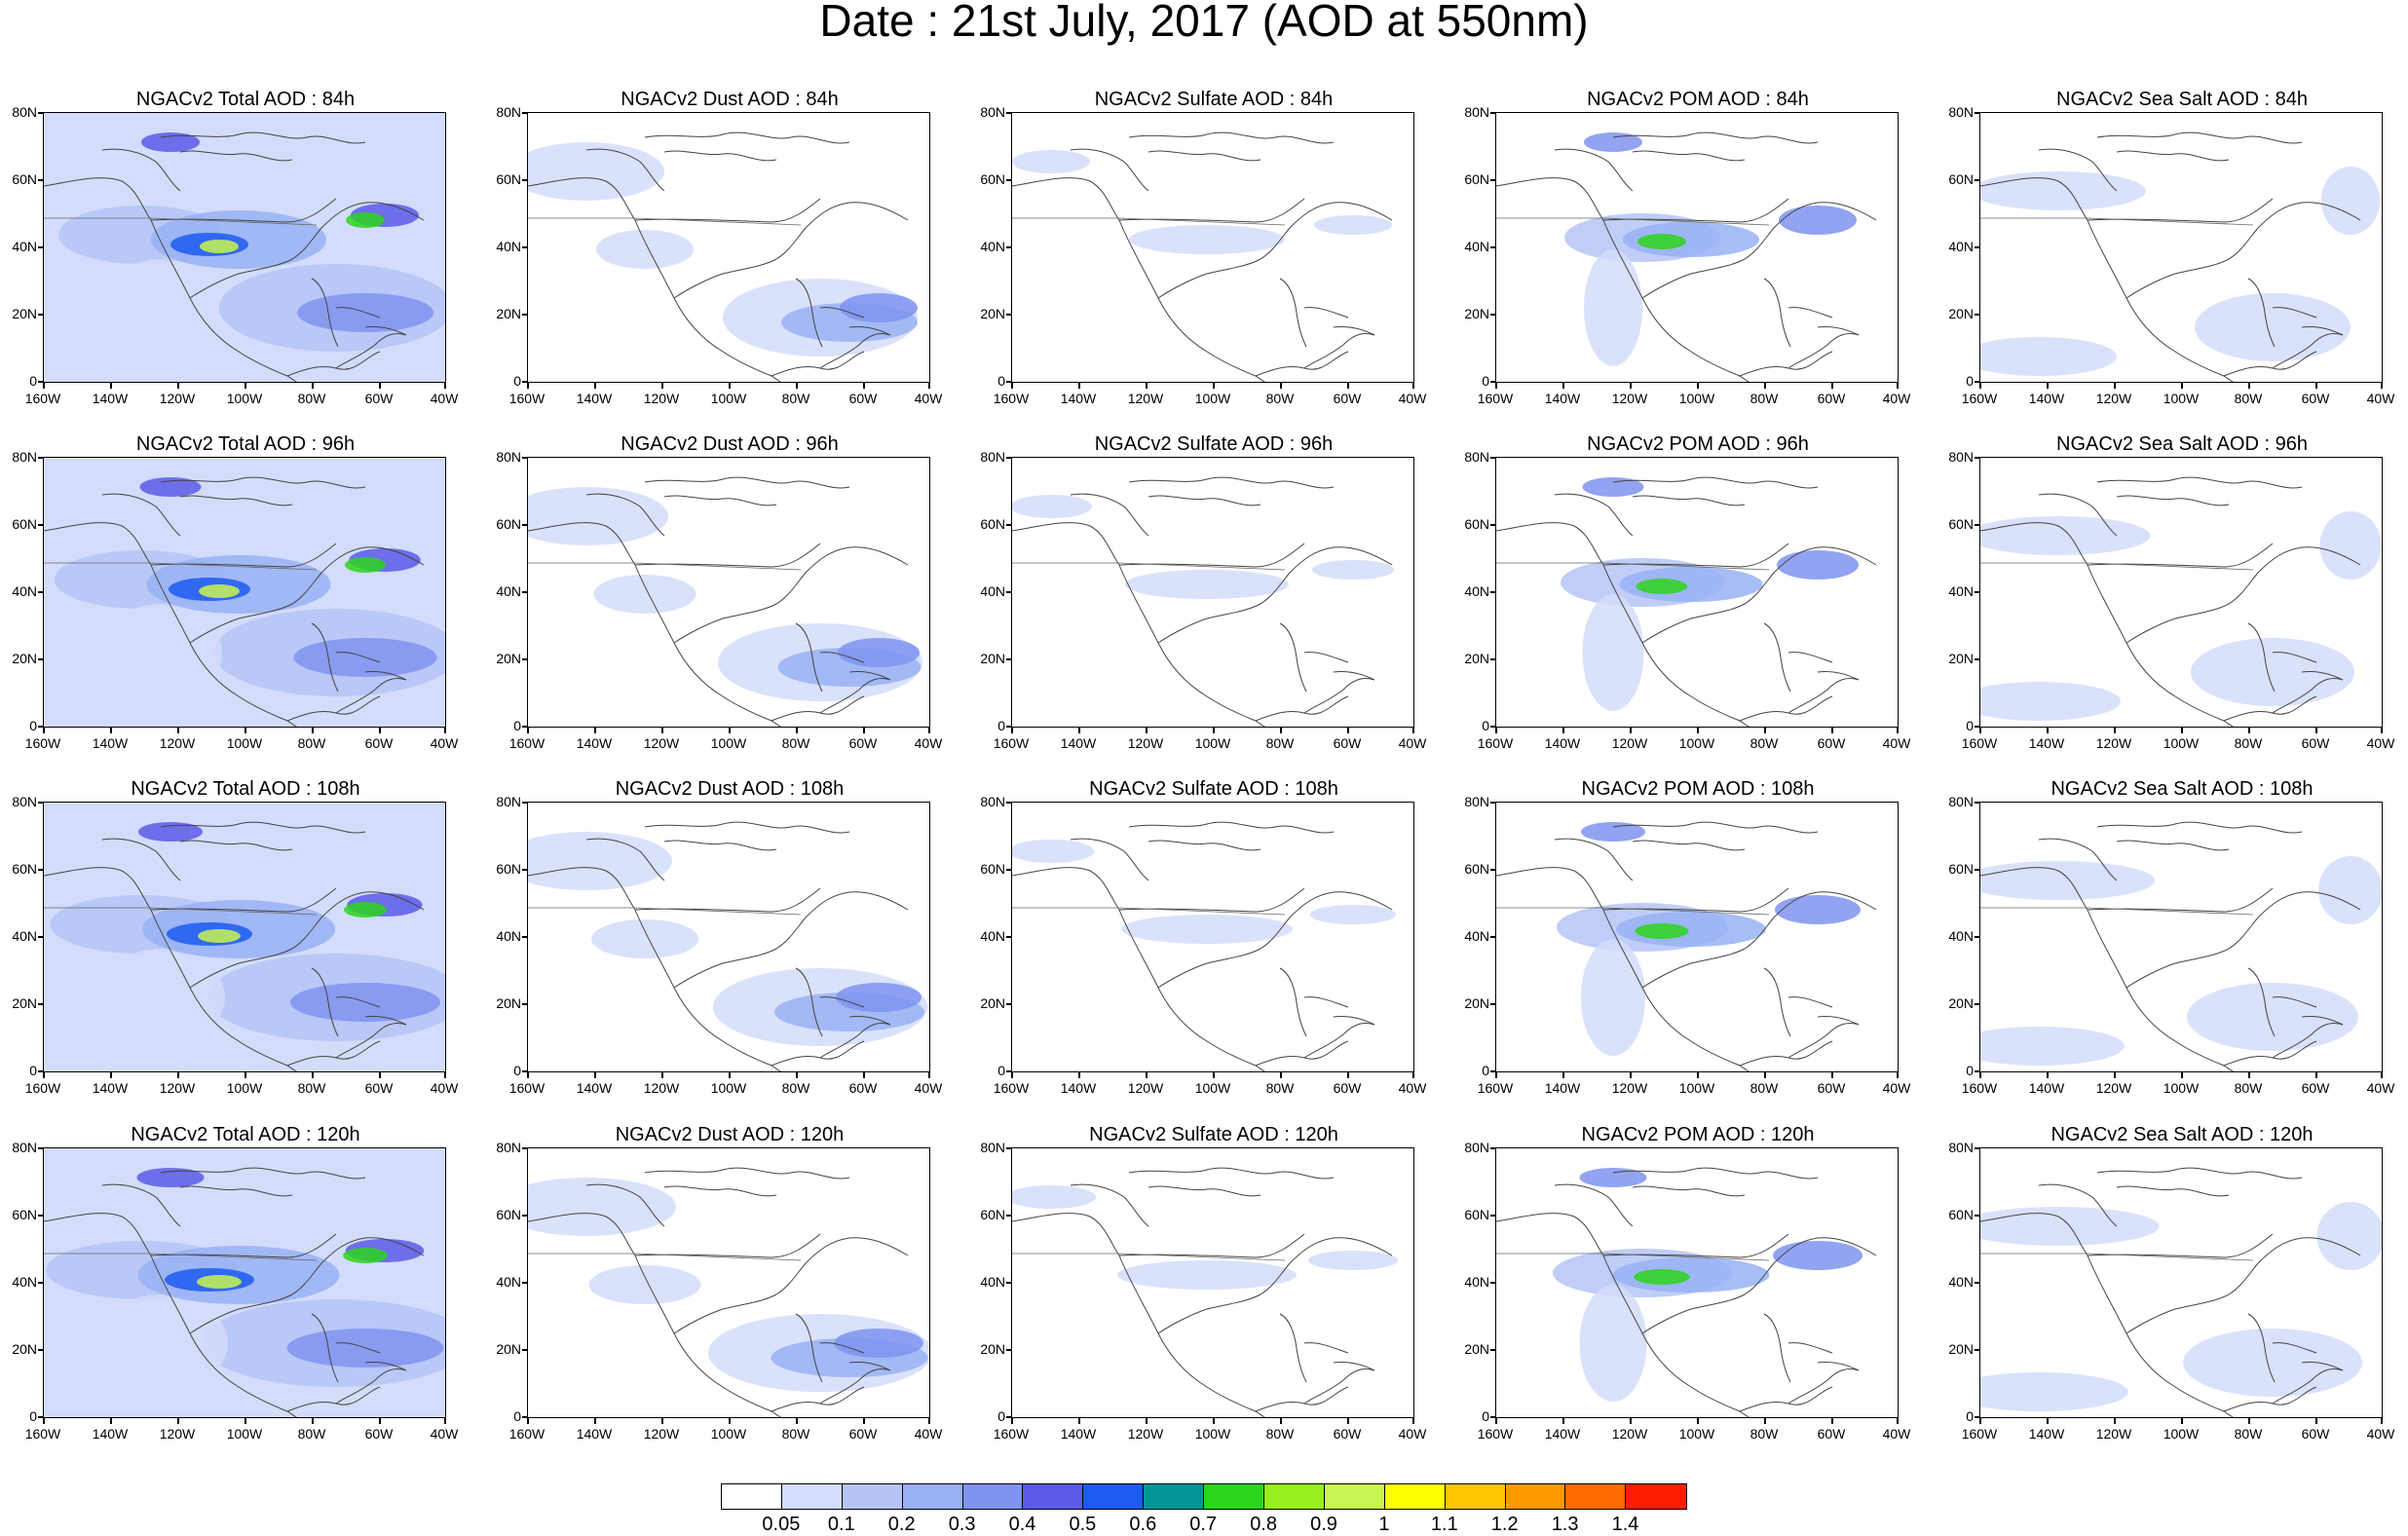 The image size is (2408, 1536). Describe the element at coordinates (1565, 1524) in the screenshot. I see `colorbar-label: 1.3` at that location.